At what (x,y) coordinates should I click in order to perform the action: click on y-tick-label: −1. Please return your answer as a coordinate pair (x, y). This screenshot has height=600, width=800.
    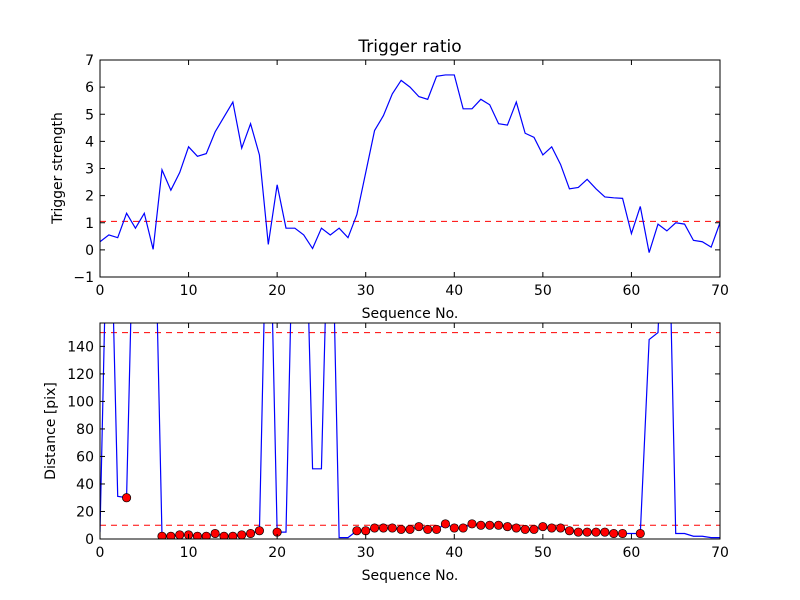
    Looking at the image, I should click on (83, 278).